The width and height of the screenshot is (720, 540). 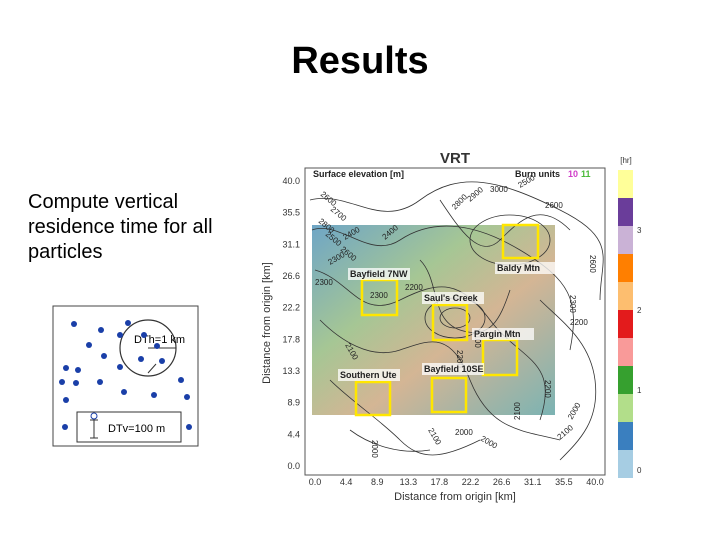 What do you see at coordinates (586, 174) in the screenshot?
I see `legend-number: 11` at bounding box center [586, 174].